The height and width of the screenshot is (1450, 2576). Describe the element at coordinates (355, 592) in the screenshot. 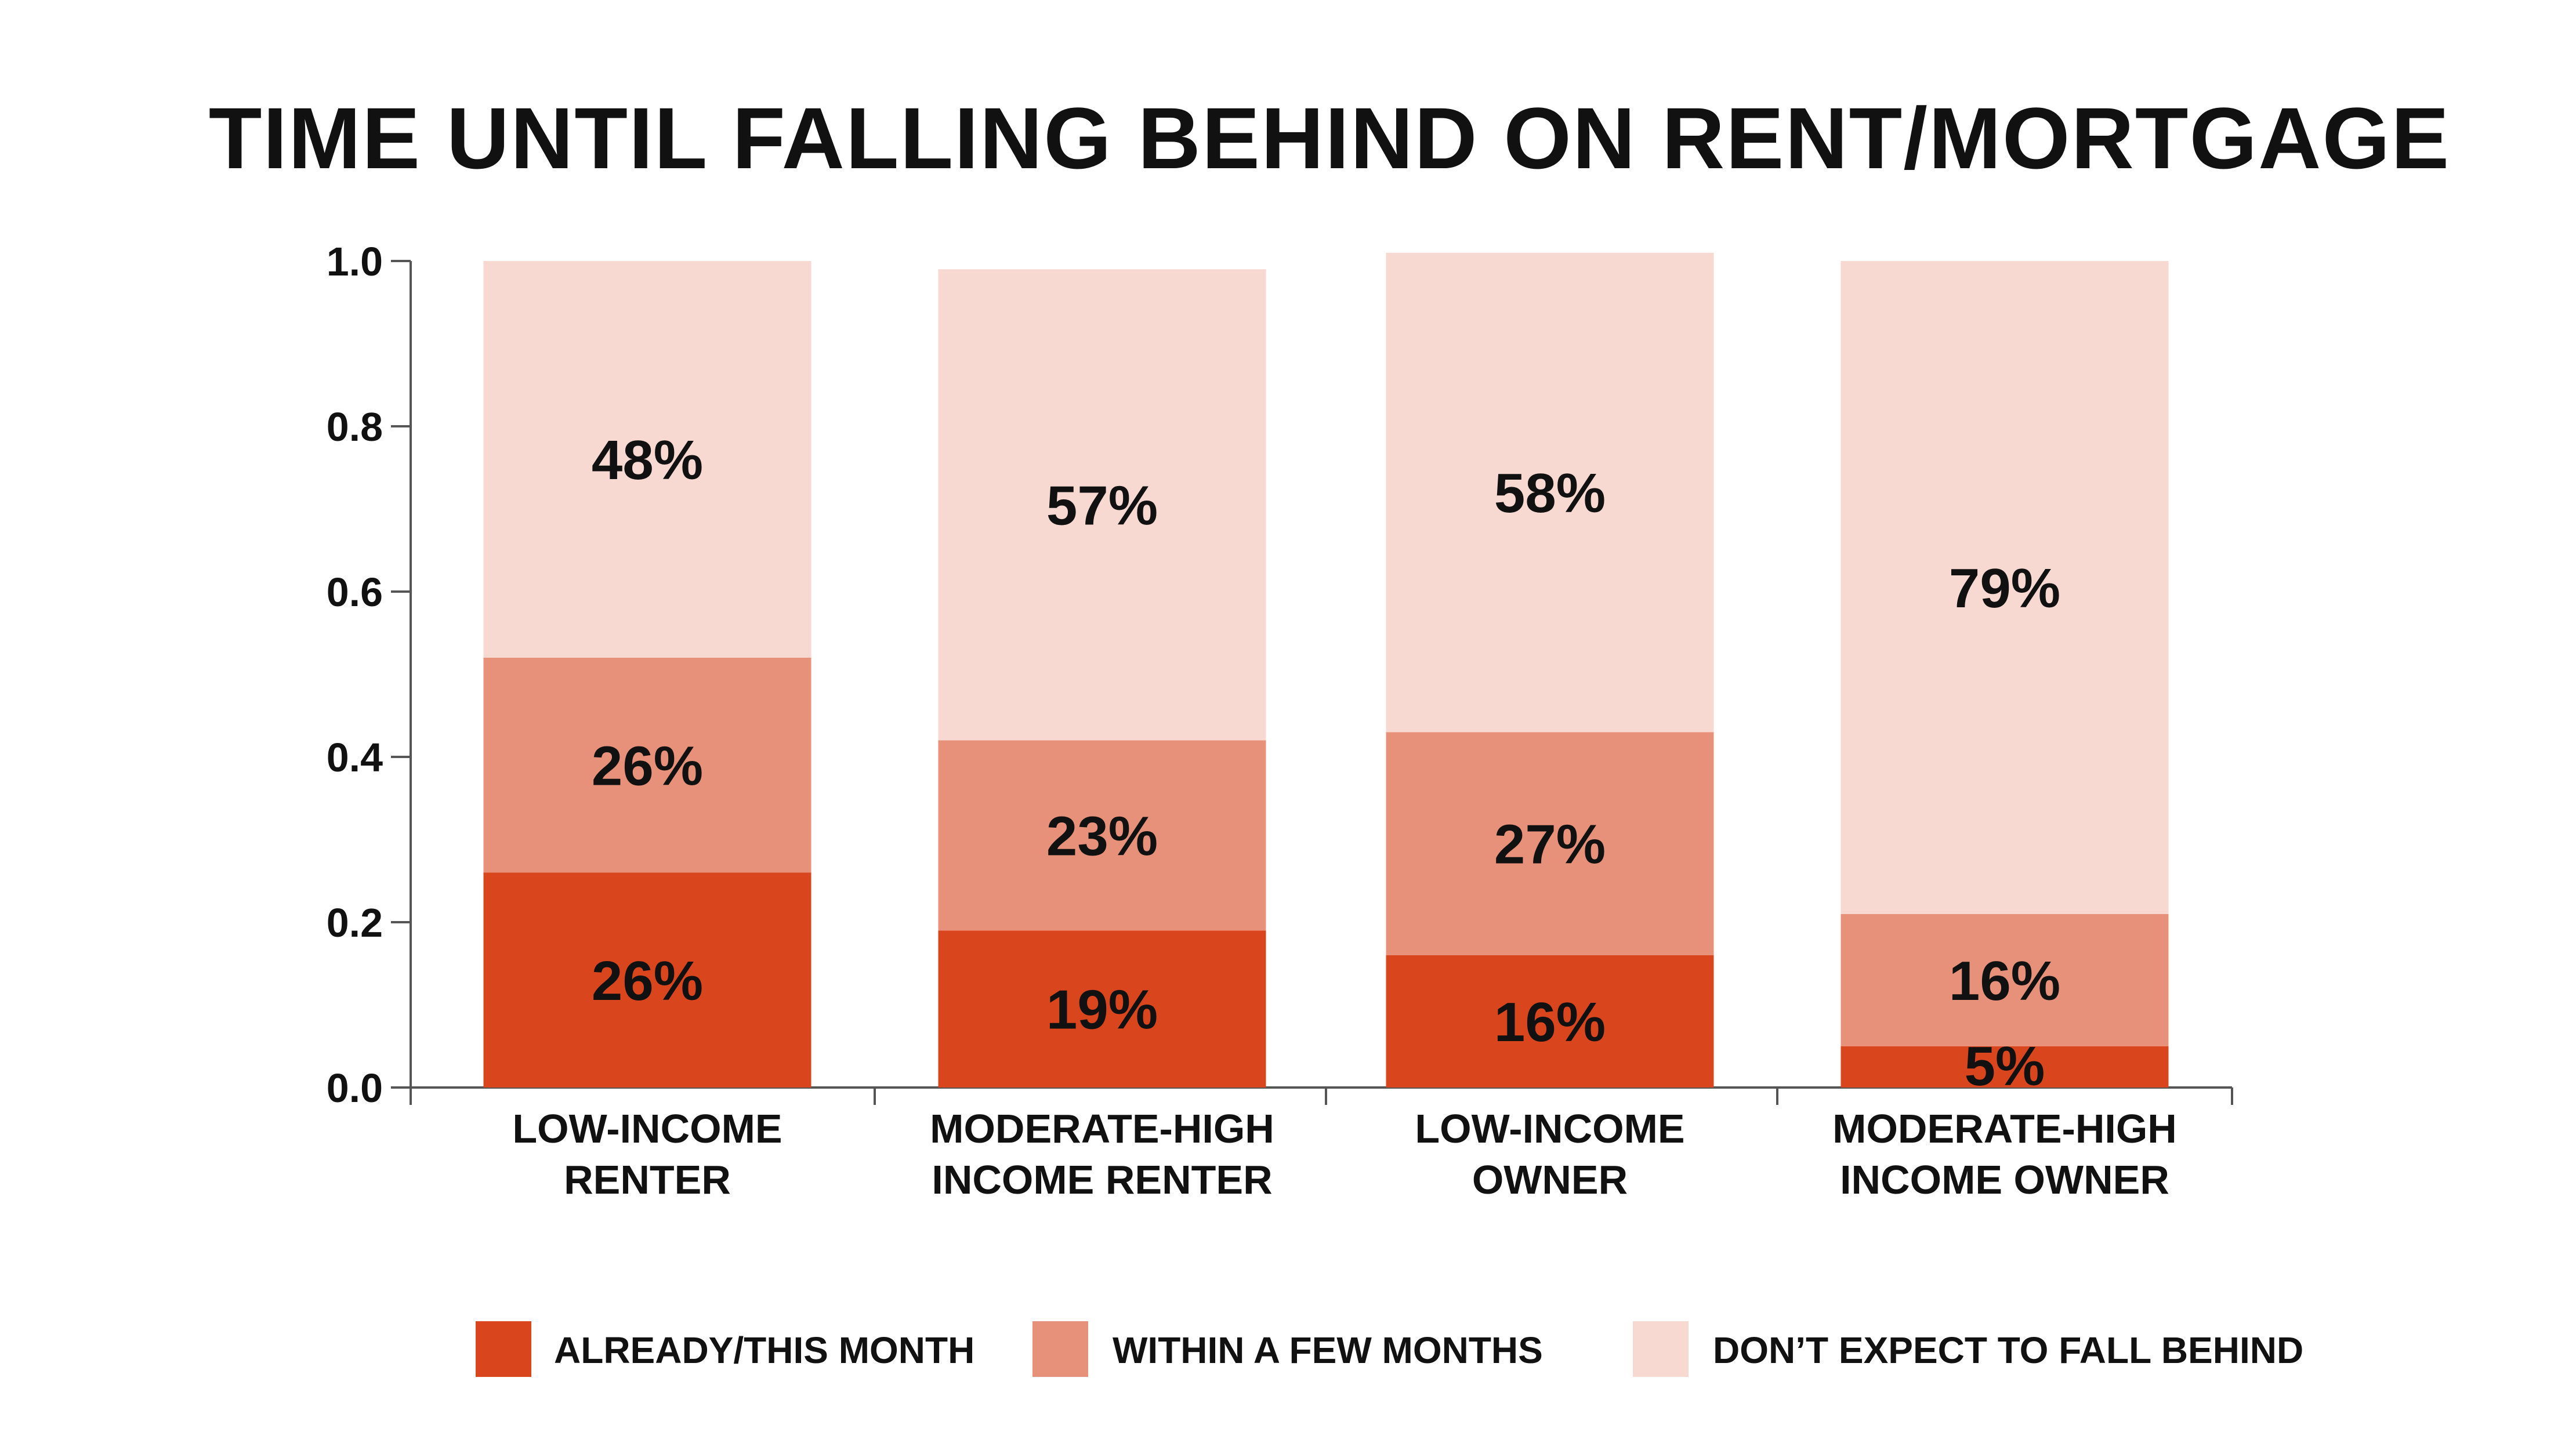

I see `y-tick-label: 0.6` at that location.